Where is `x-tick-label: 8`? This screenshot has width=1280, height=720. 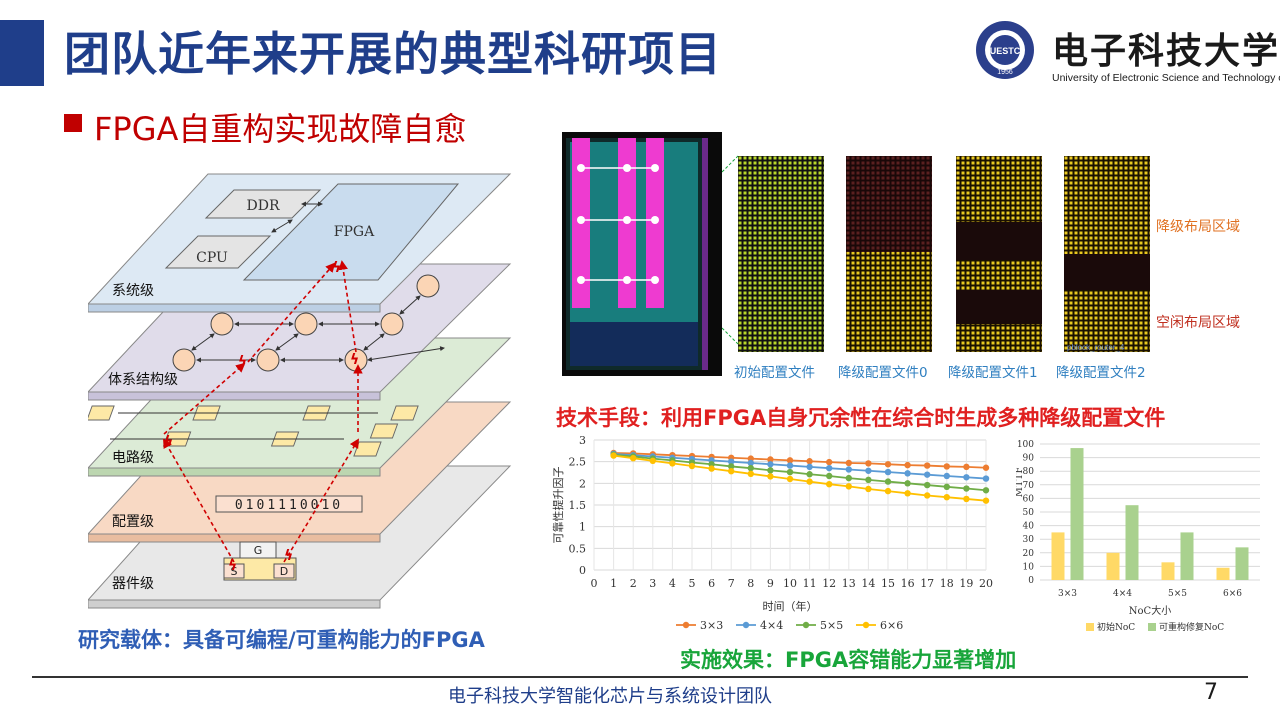
x-tick-label: 8 is located at coordinates (750, 583).